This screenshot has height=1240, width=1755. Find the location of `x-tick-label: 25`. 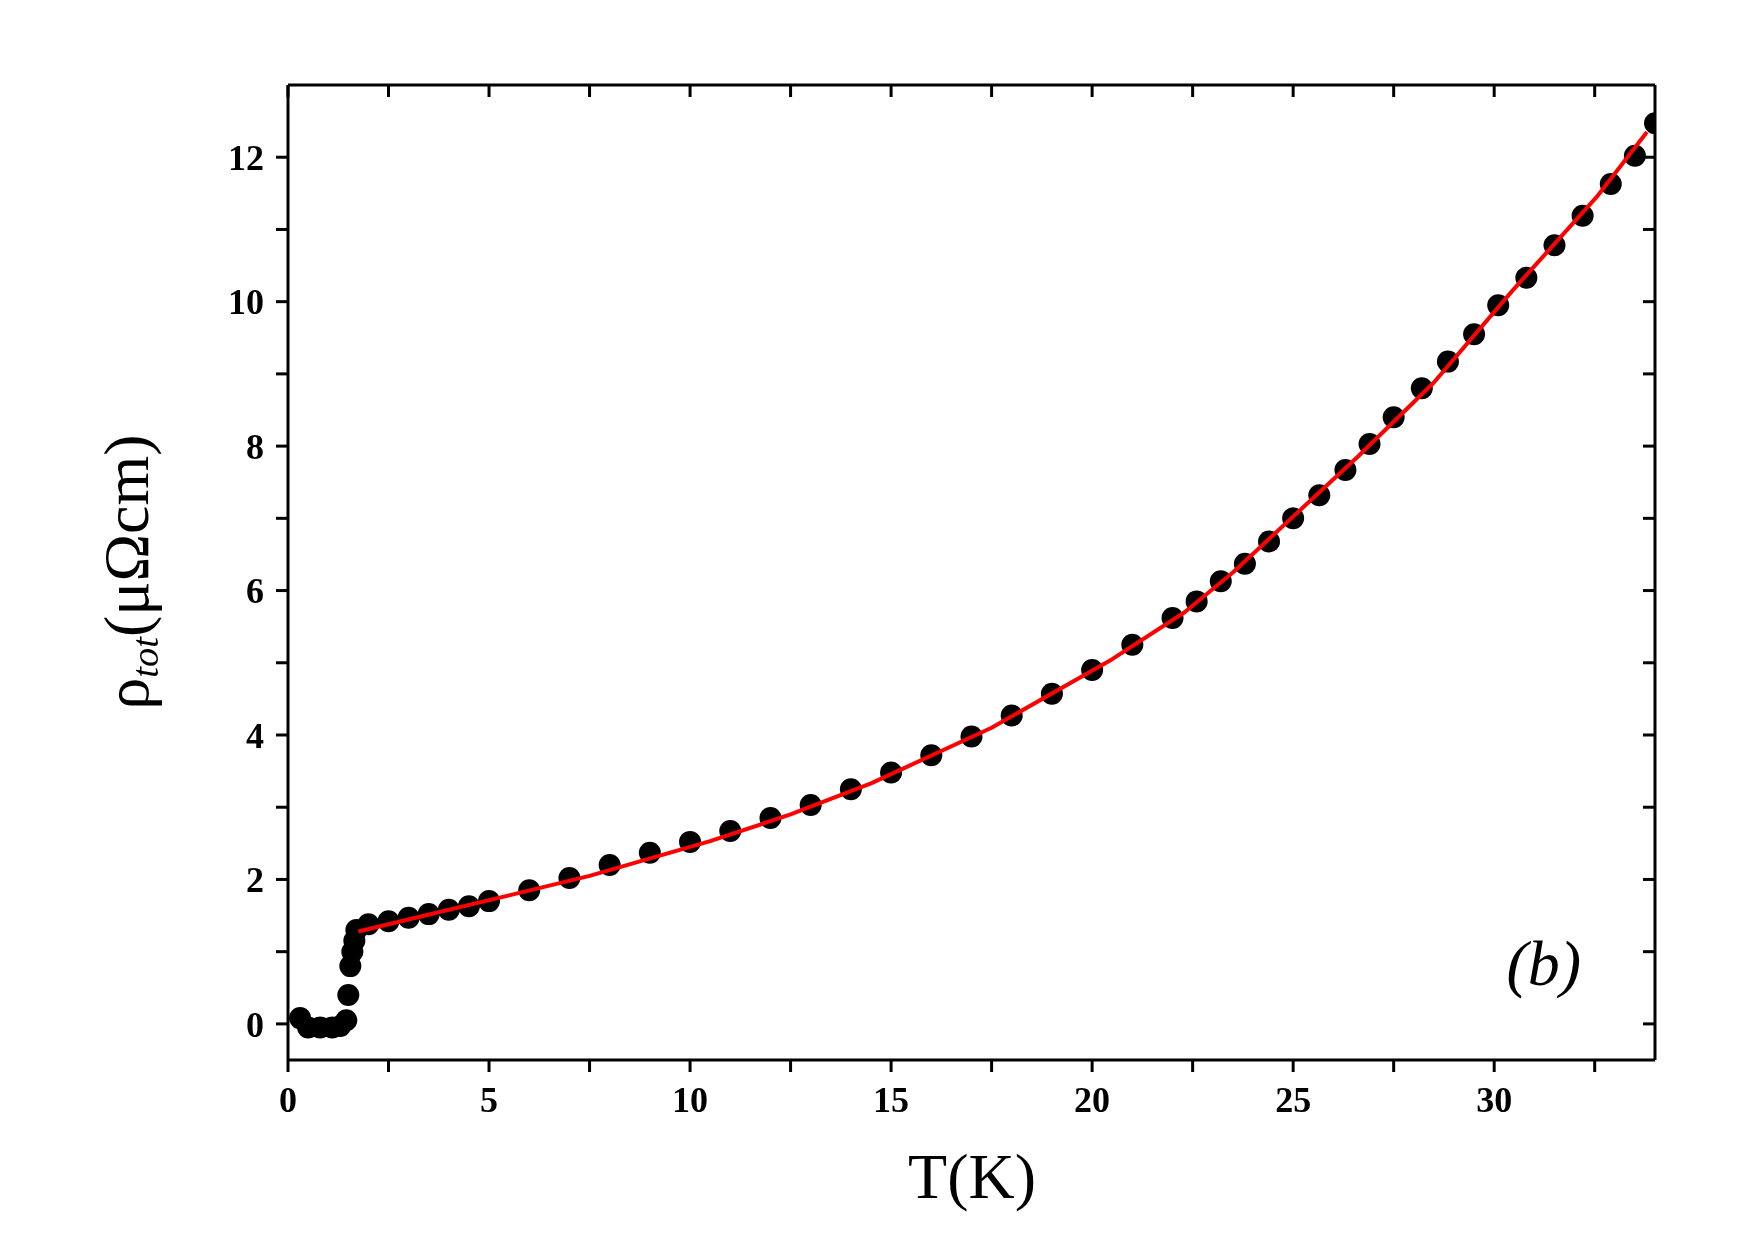

x-tick-label: 25 is located at coordinates (1293, 1099).